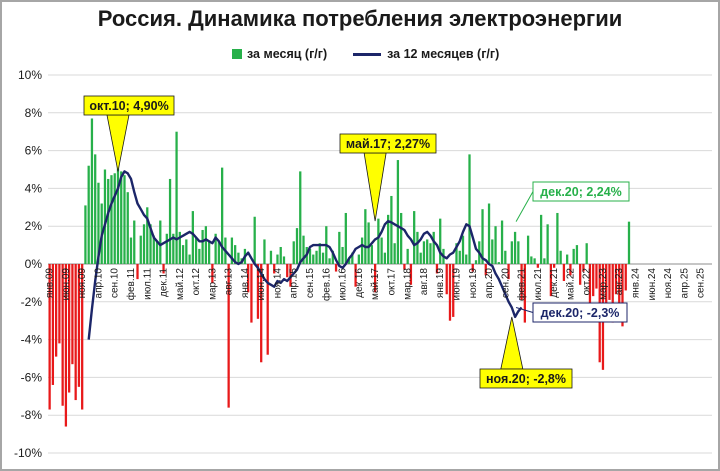 This screenshot has width=720, height=471. I want to click on x-tick-label: ноя.19, so click(473, 283).